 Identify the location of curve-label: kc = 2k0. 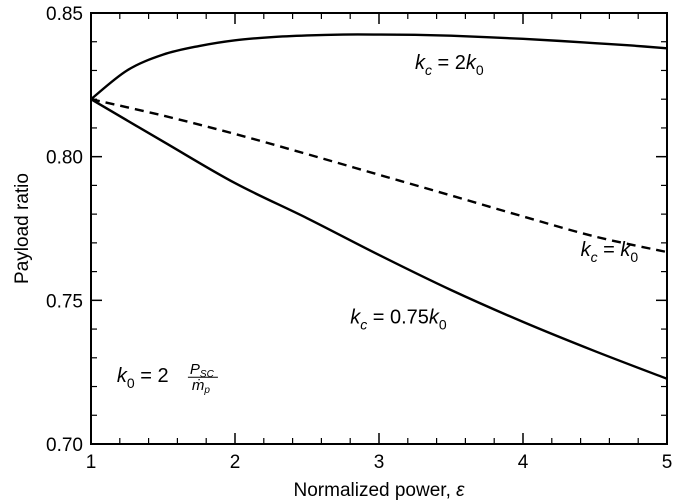
(449, 65).